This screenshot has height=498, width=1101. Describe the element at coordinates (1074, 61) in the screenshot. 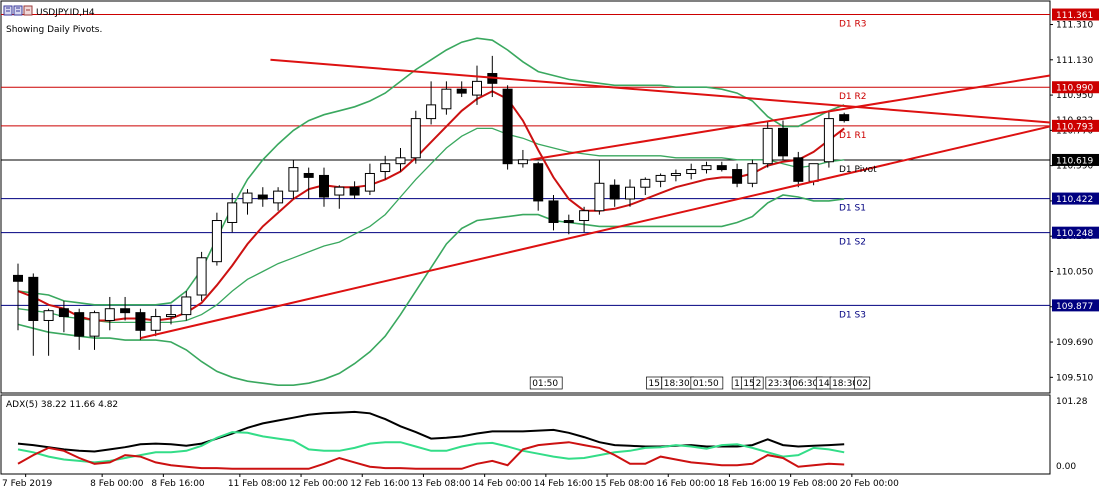

I see `price-tick-label: 111.130` at that location.